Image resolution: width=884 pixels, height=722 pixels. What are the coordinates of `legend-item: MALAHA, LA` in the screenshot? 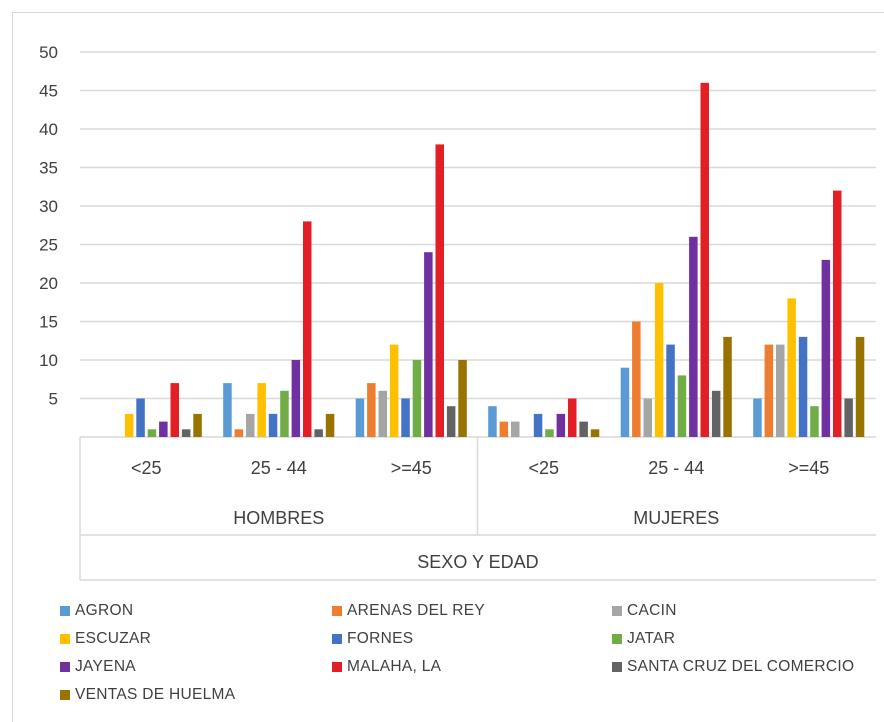 It's located at (386, 667).